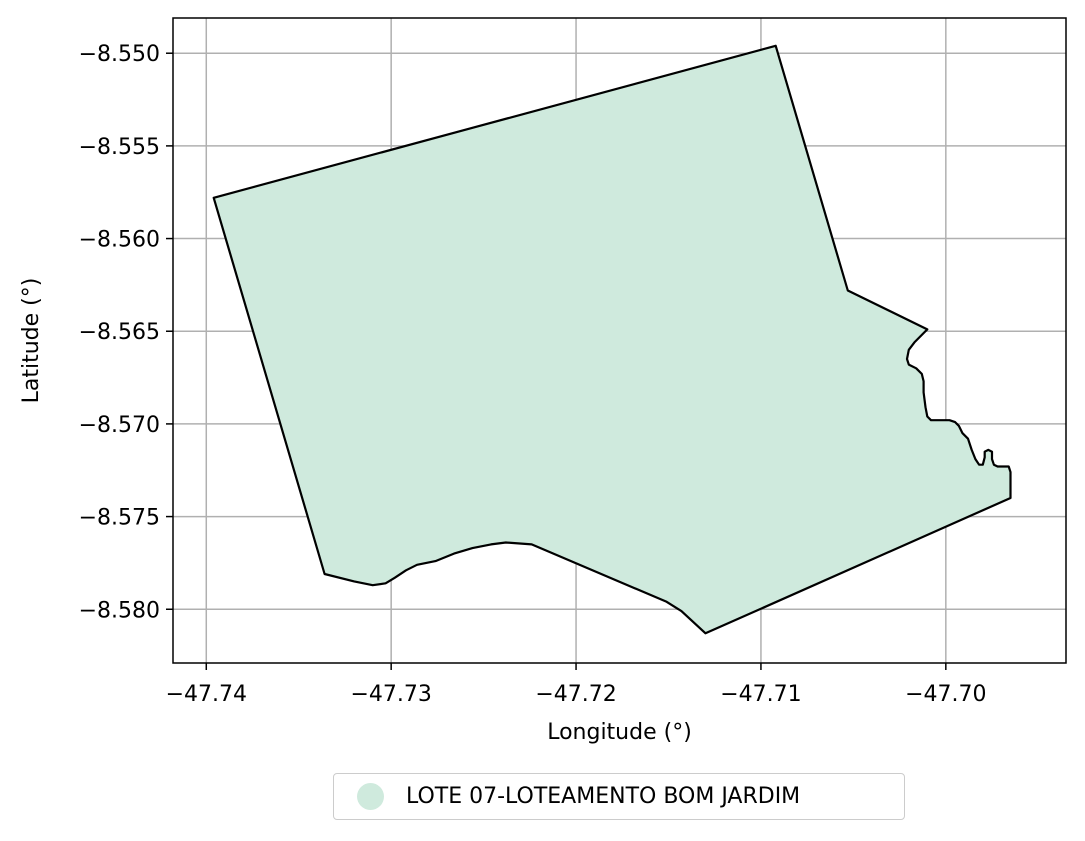  Describe the element at coordinates (575, 694) in the screenshot. I see `x-tick-label: −47.72` at that location.